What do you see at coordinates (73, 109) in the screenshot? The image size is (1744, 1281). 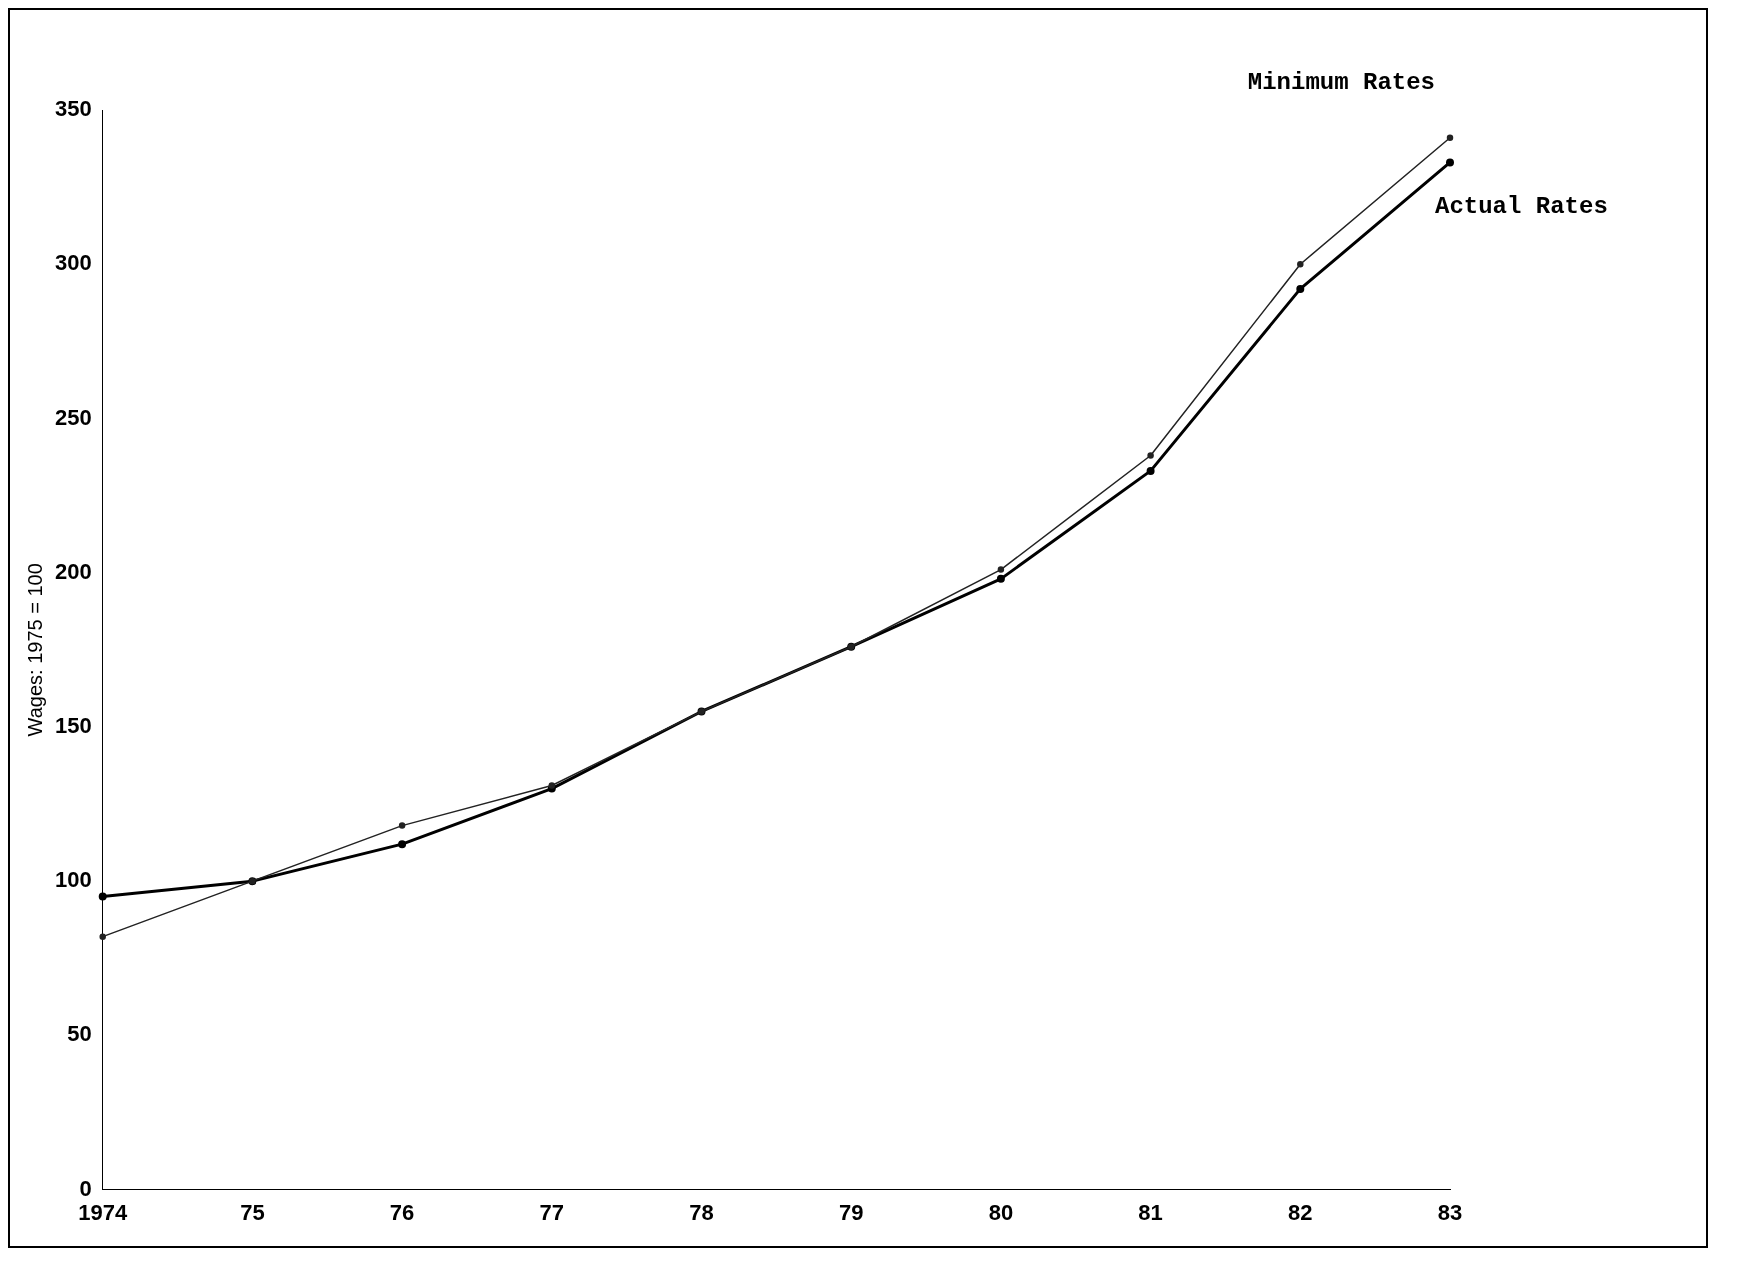 I see `y-tick-label: 350` at bounding box center [73, 109].